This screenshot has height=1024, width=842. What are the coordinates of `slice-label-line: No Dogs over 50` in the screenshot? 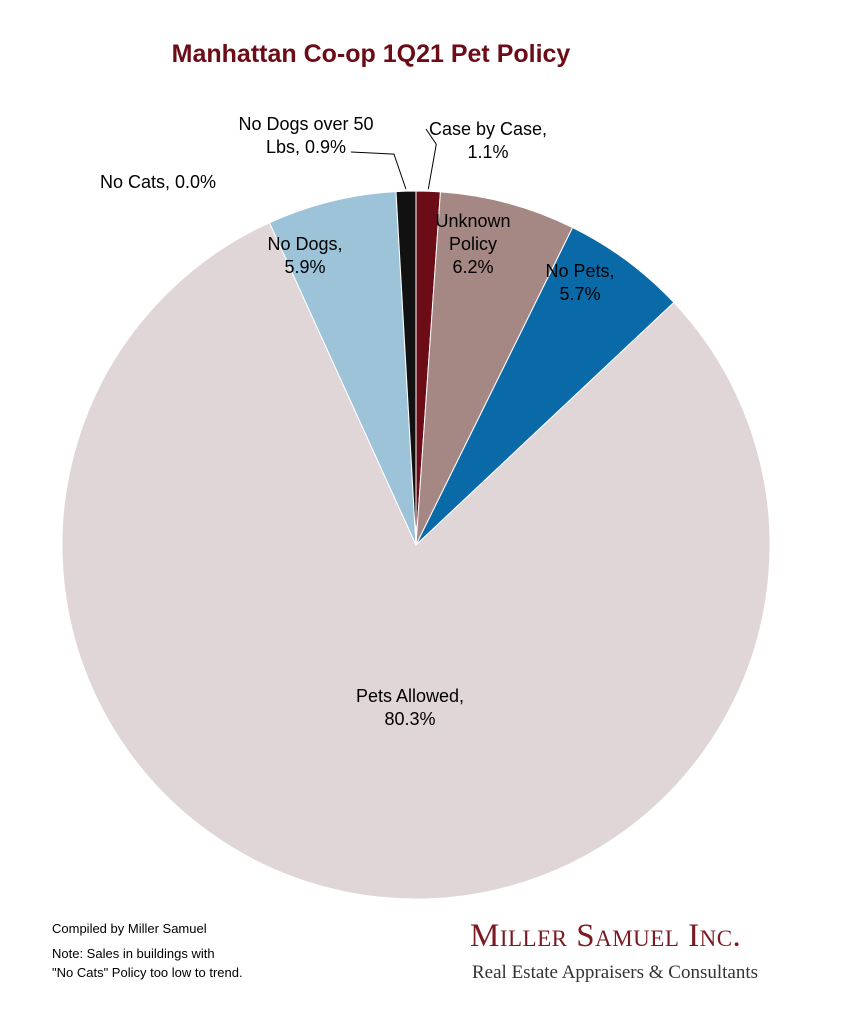 It's located at (305, 124).